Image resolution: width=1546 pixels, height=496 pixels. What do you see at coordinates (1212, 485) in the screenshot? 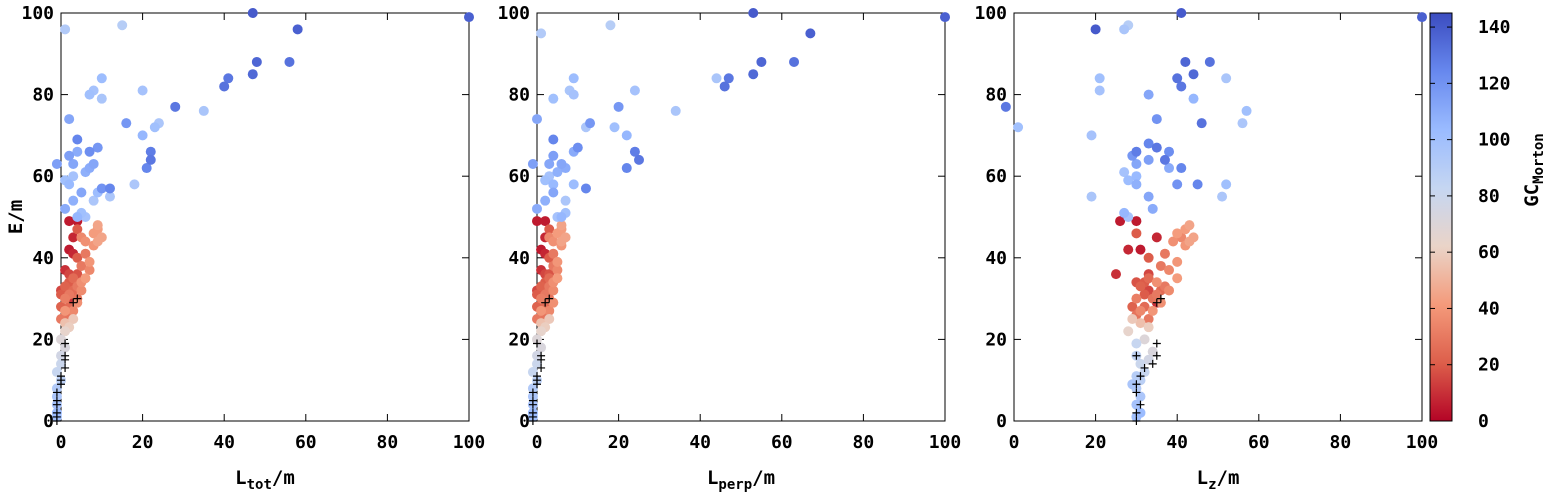
I see `x-axis-label-sub: z` at bounding box center [1212, 485].